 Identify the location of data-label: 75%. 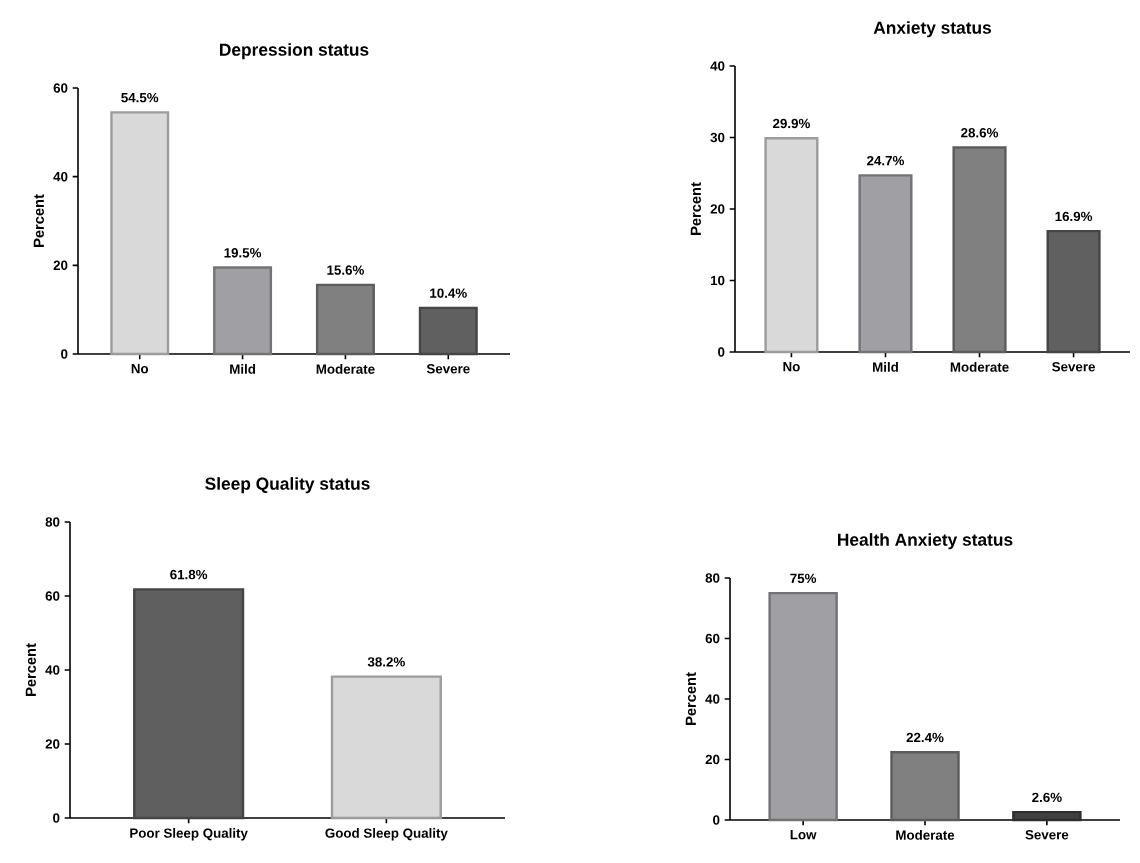
(803, 578).